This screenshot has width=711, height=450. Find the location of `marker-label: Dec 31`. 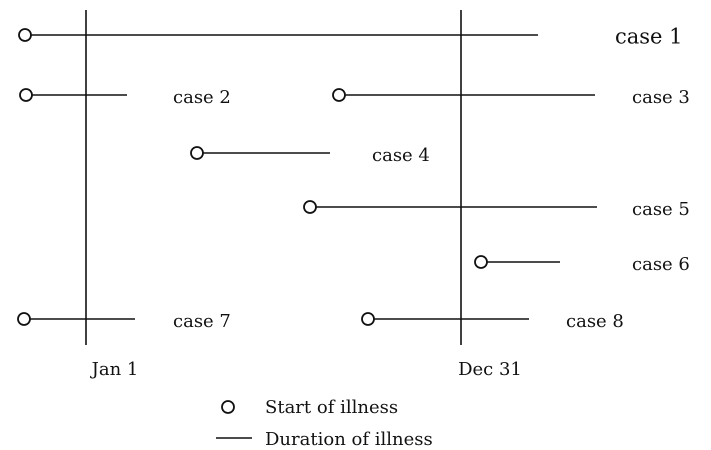

marker-label: Dec 31 is located at coordinates (490, 369).